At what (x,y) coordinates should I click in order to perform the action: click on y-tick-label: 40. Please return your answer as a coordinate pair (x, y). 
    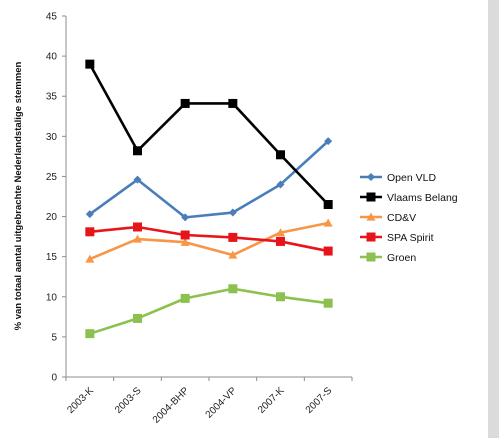
    Looking at the image, I should click on (52, 57).